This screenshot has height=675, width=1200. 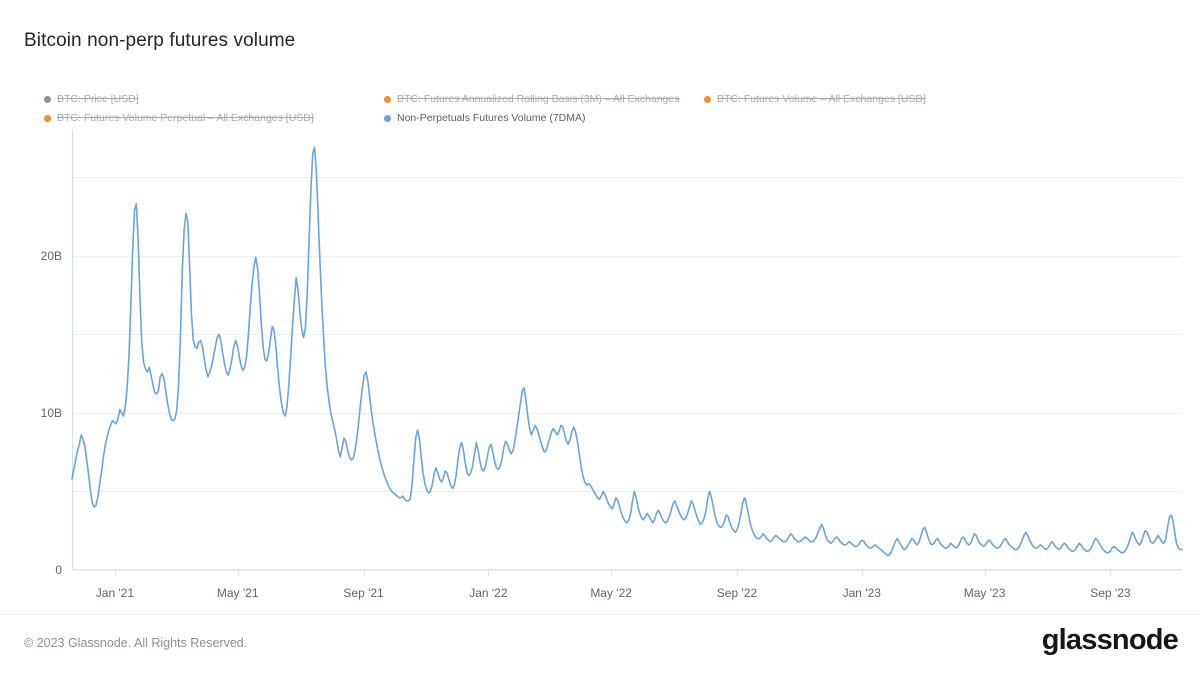 I want to click on x-tick-label-8: Sep '23, so click(x=1110, y=593).